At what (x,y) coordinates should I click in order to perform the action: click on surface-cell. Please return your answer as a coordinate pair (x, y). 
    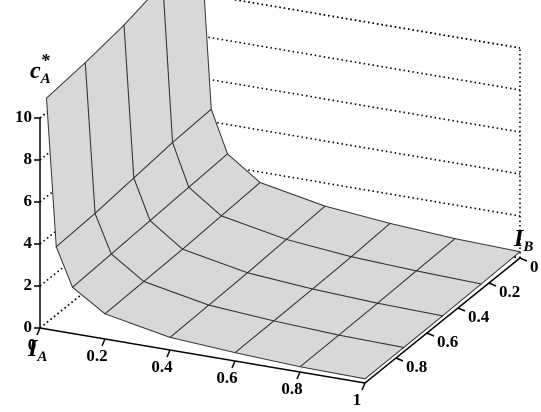
    Looking at the image, I should click on (70, 154).